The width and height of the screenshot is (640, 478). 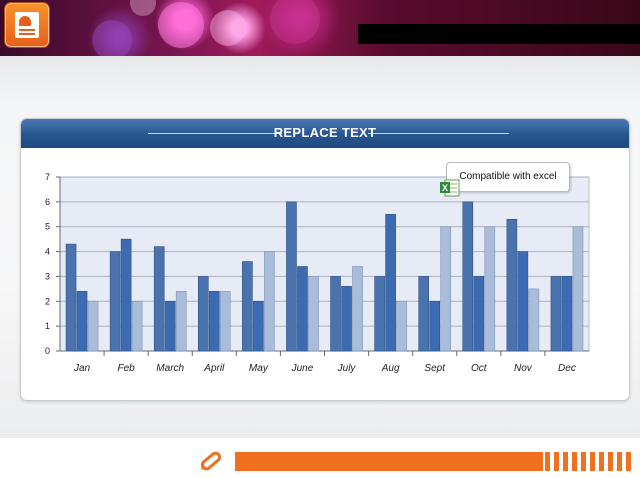 I want to click on x-tick-label: Oct, so click(x=479, y=368).